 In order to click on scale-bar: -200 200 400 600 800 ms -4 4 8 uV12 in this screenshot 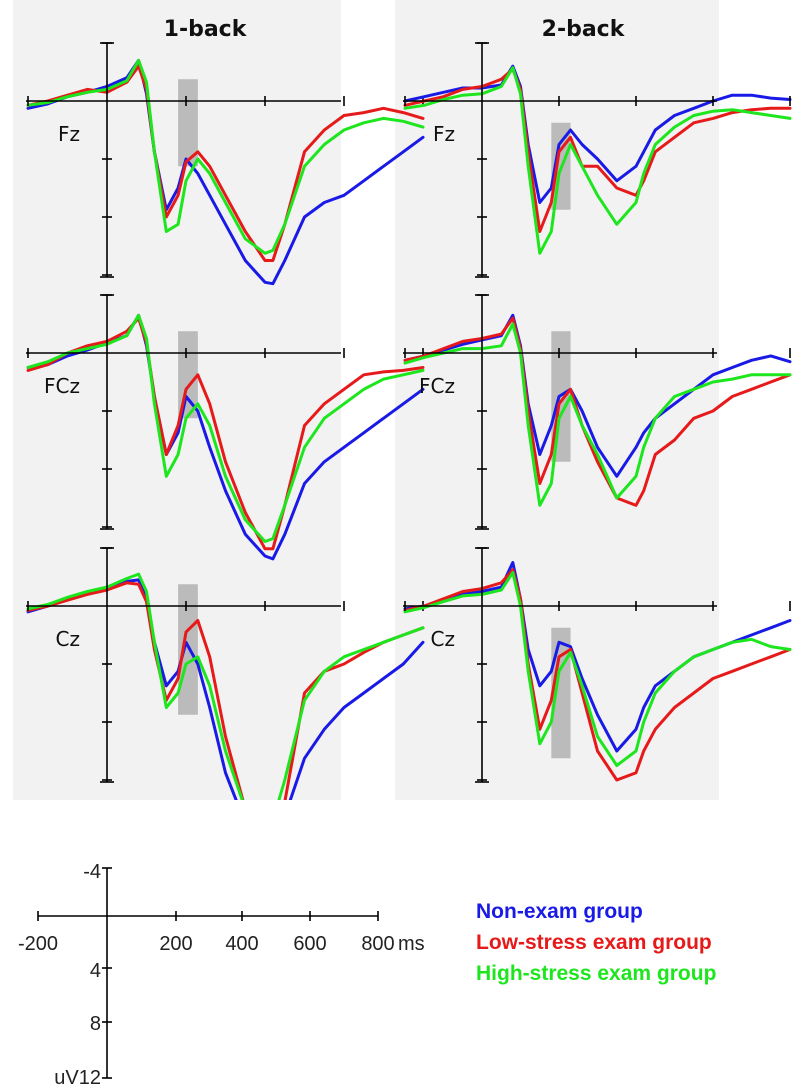, I will do `click(221, 975)`.